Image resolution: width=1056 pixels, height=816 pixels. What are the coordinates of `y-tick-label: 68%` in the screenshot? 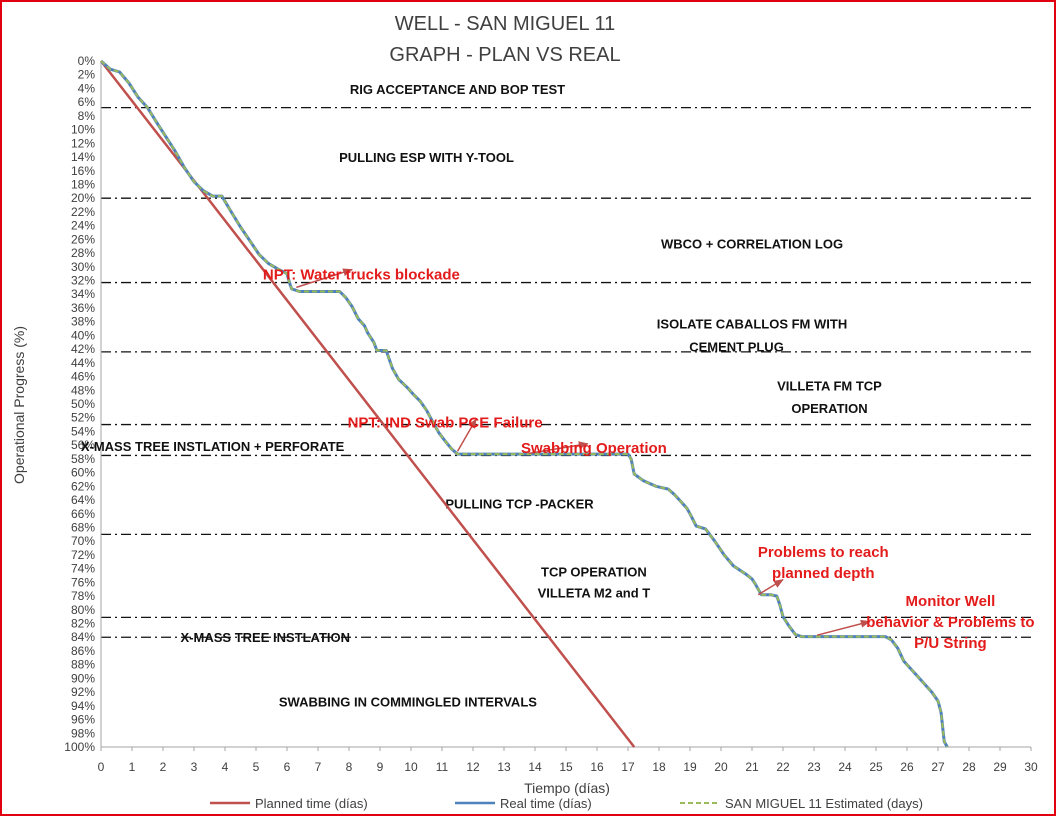 It's located at (83, 527).